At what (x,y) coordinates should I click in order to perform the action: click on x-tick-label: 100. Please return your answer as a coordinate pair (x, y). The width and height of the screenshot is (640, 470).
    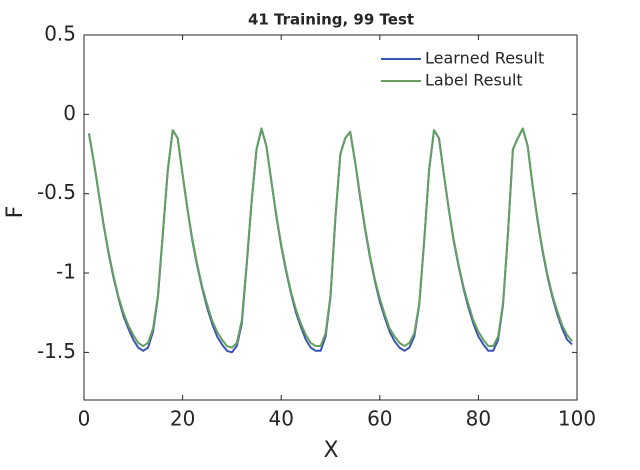
    Looking at the image, I should click on (577, 419).